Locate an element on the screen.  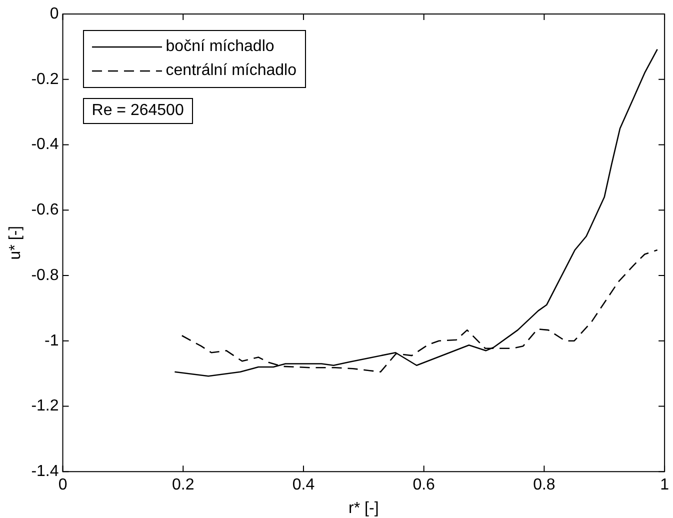
x-tick-label: 1 is located at coordinates (665, 485).